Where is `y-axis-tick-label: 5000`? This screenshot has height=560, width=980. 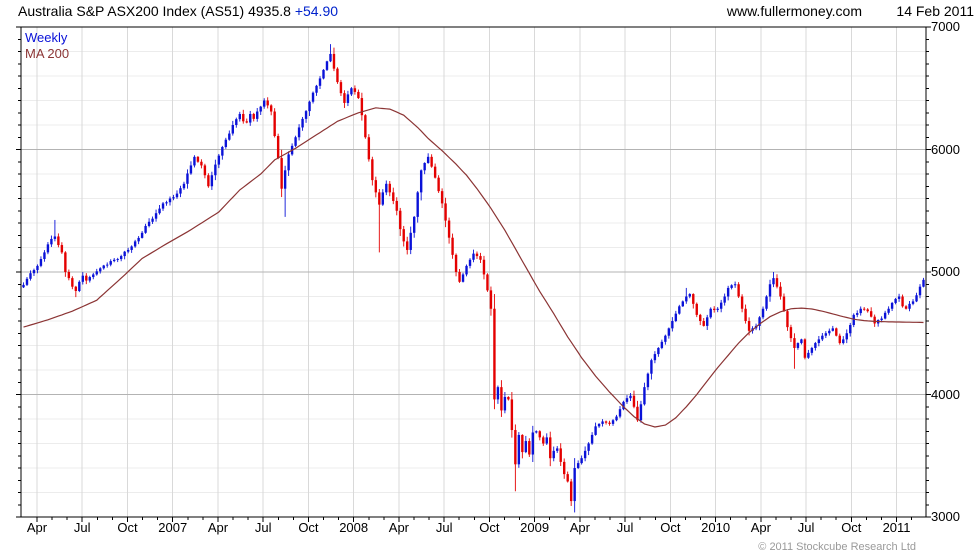
y-axis-tick-label: 5000 is located at coordinates (945, 271).